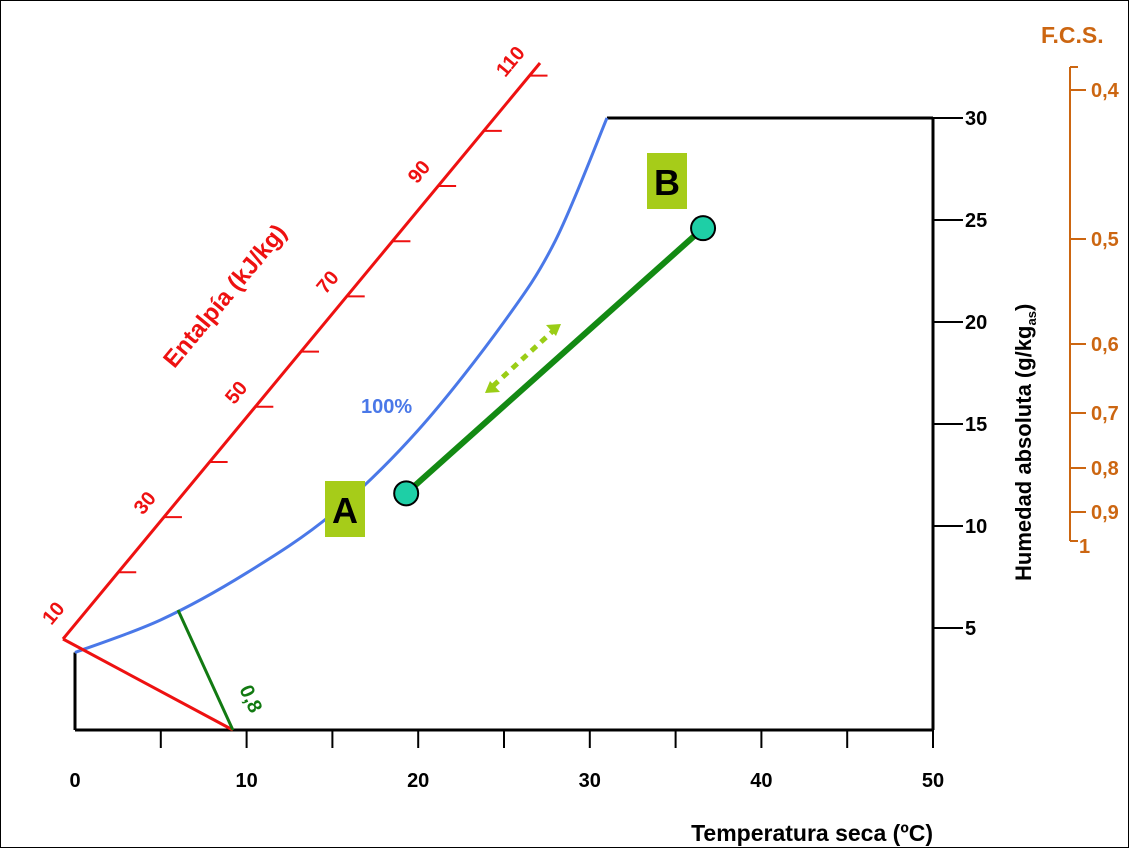 This screenshot has height=849, width=1129. Describe the element at coordinates (205, 670) in the screenshot. I see `shf-reference-line` at that location.